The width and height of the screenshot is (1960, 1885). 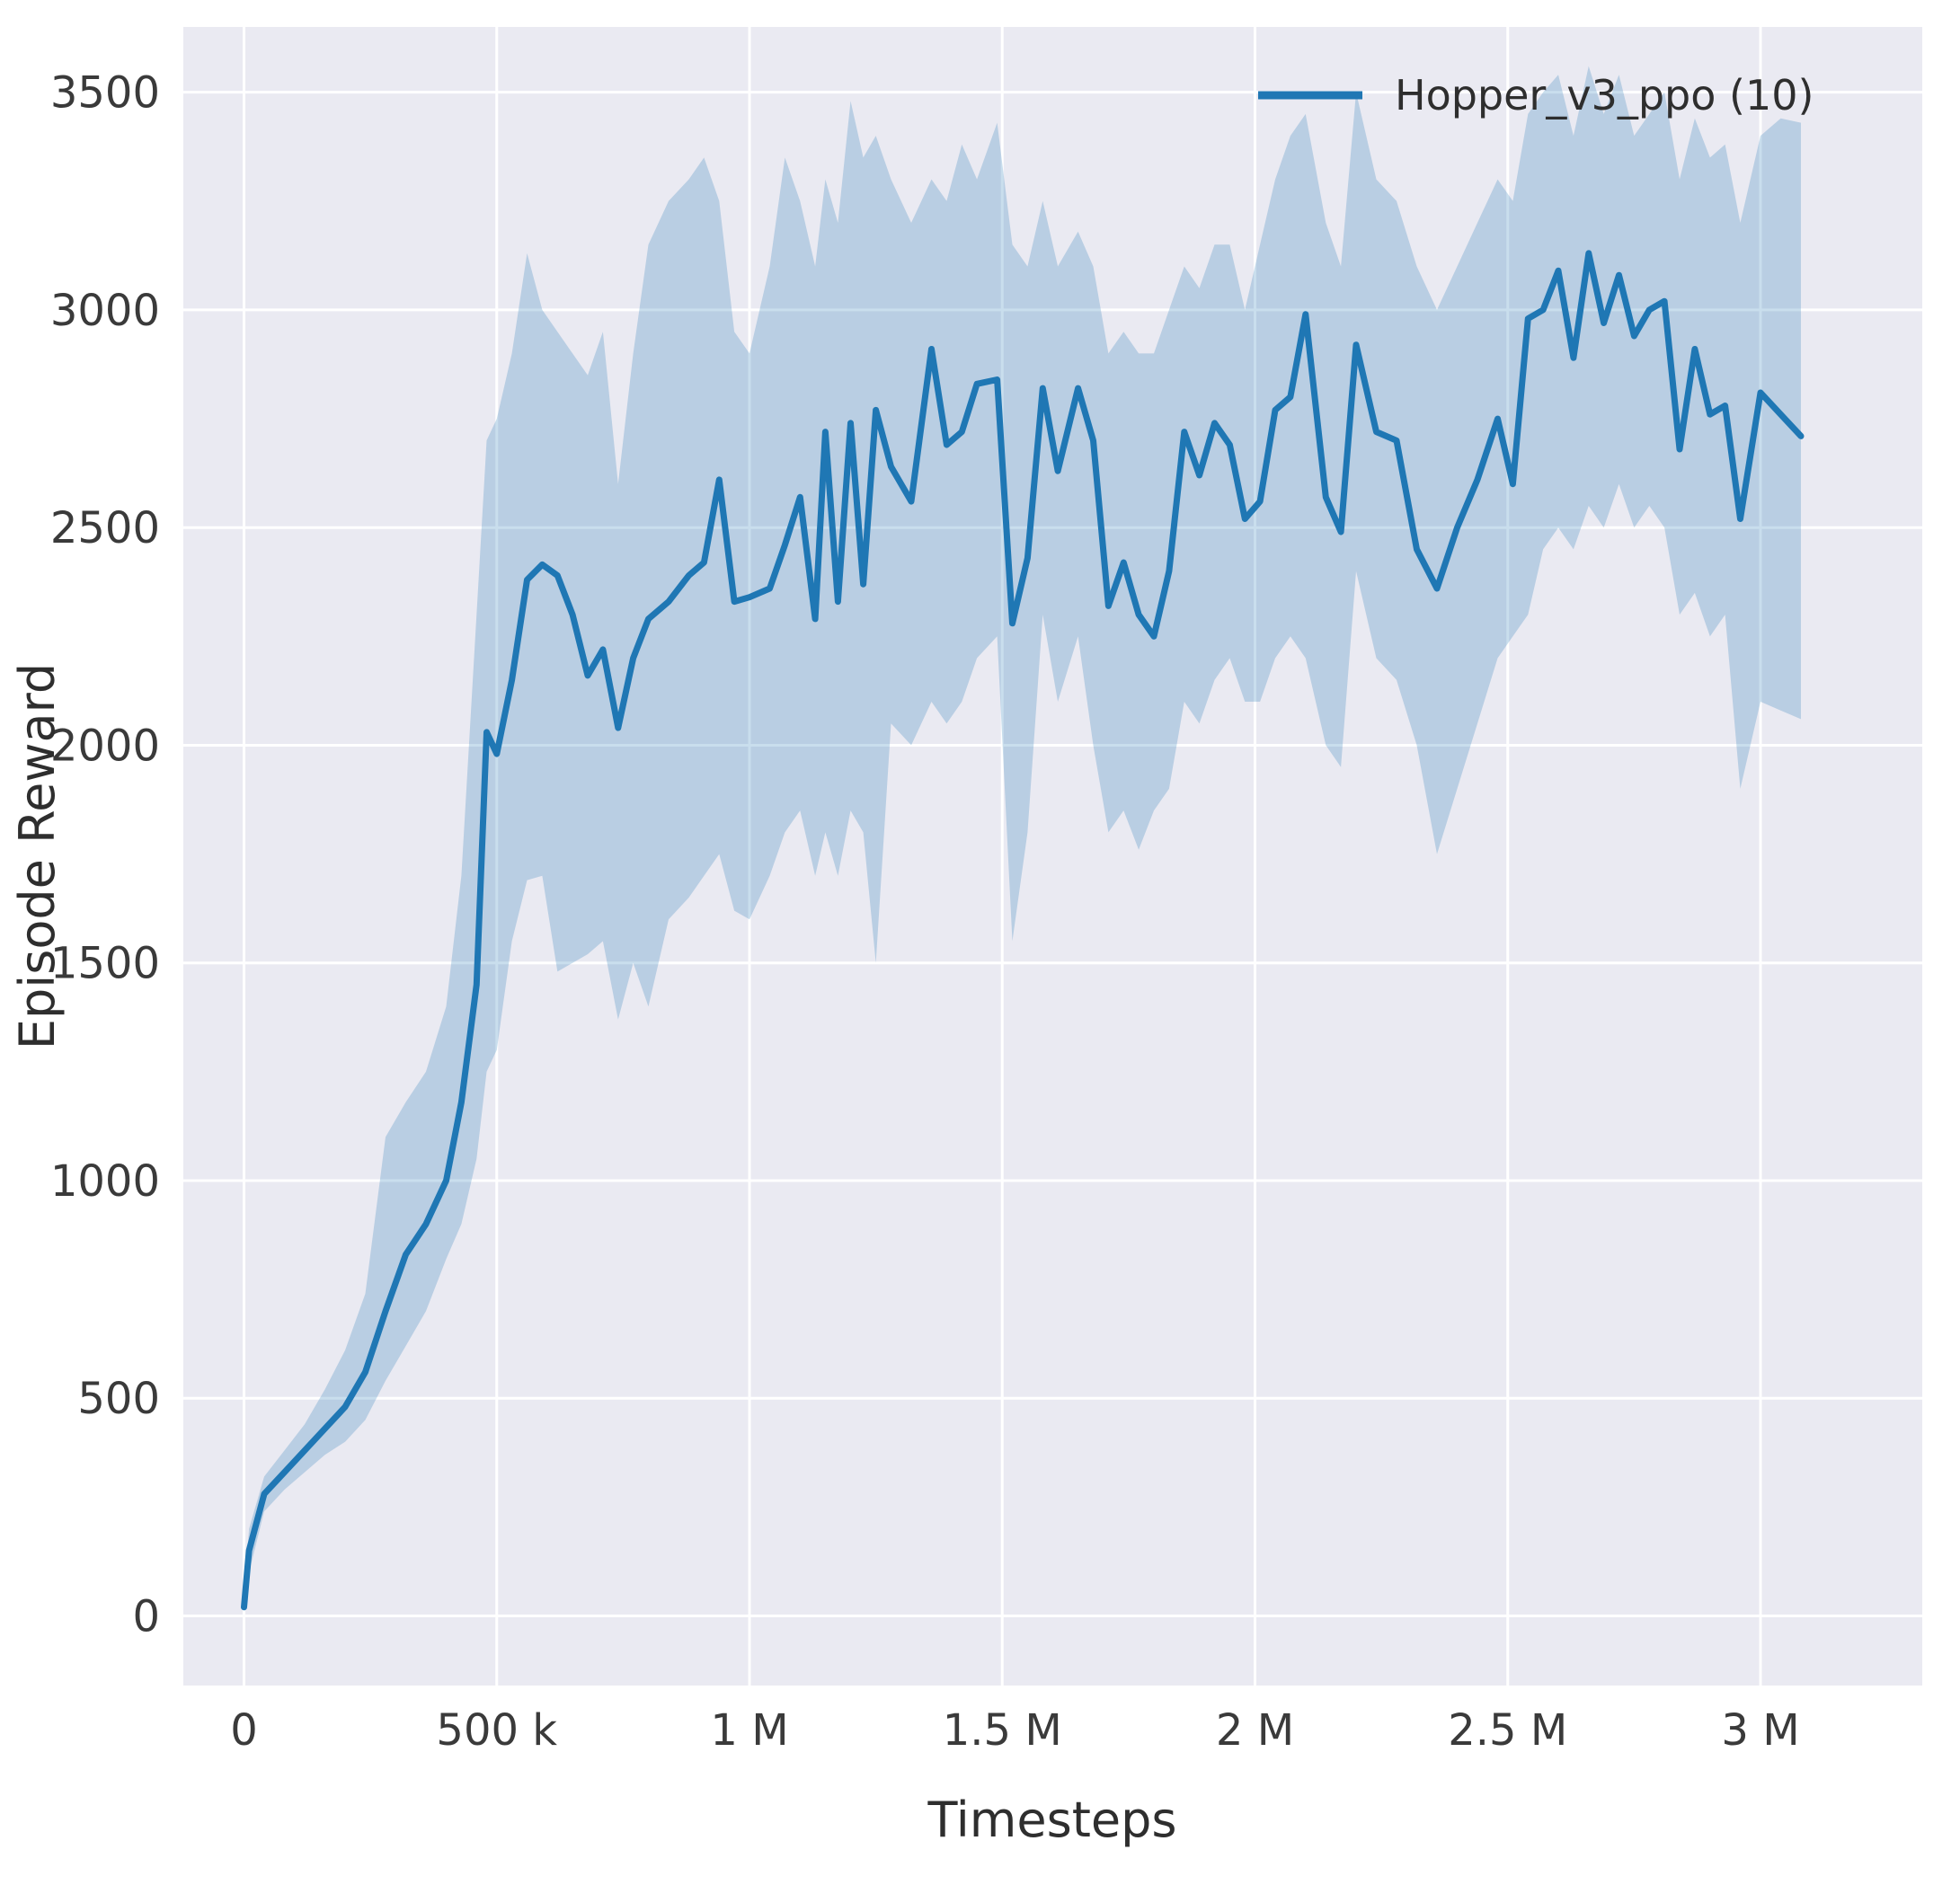 I want to click on y-tick-label: 500, so click(x=118, y=1399).